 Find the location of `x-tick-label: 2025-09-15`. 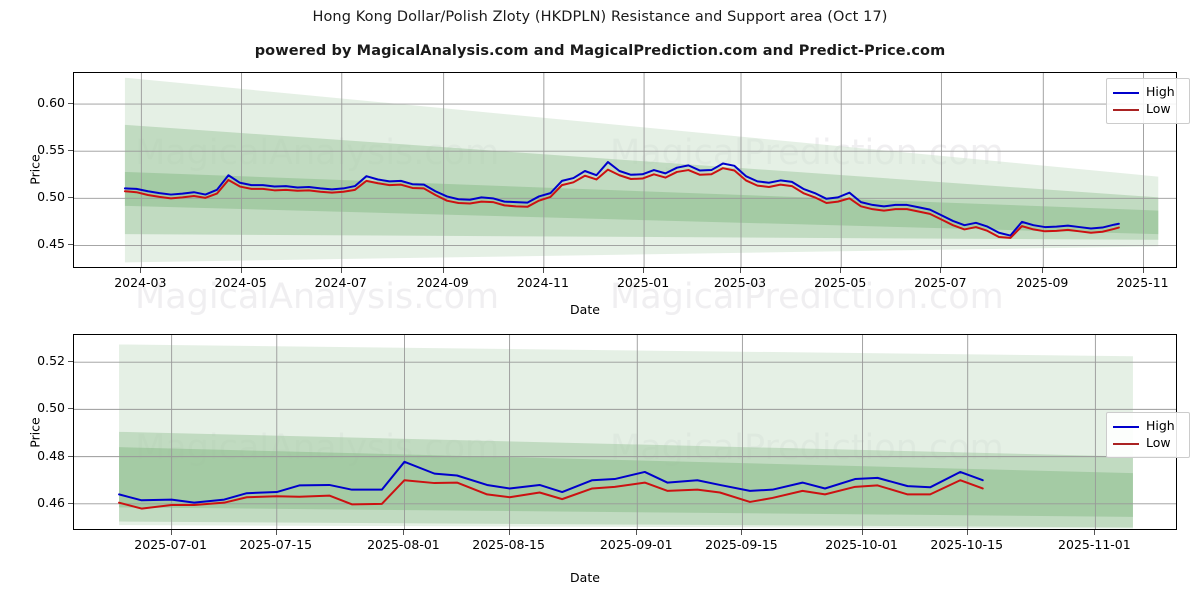

x-tick-label: 2025-09-15 is located at coordinates (741, 544).